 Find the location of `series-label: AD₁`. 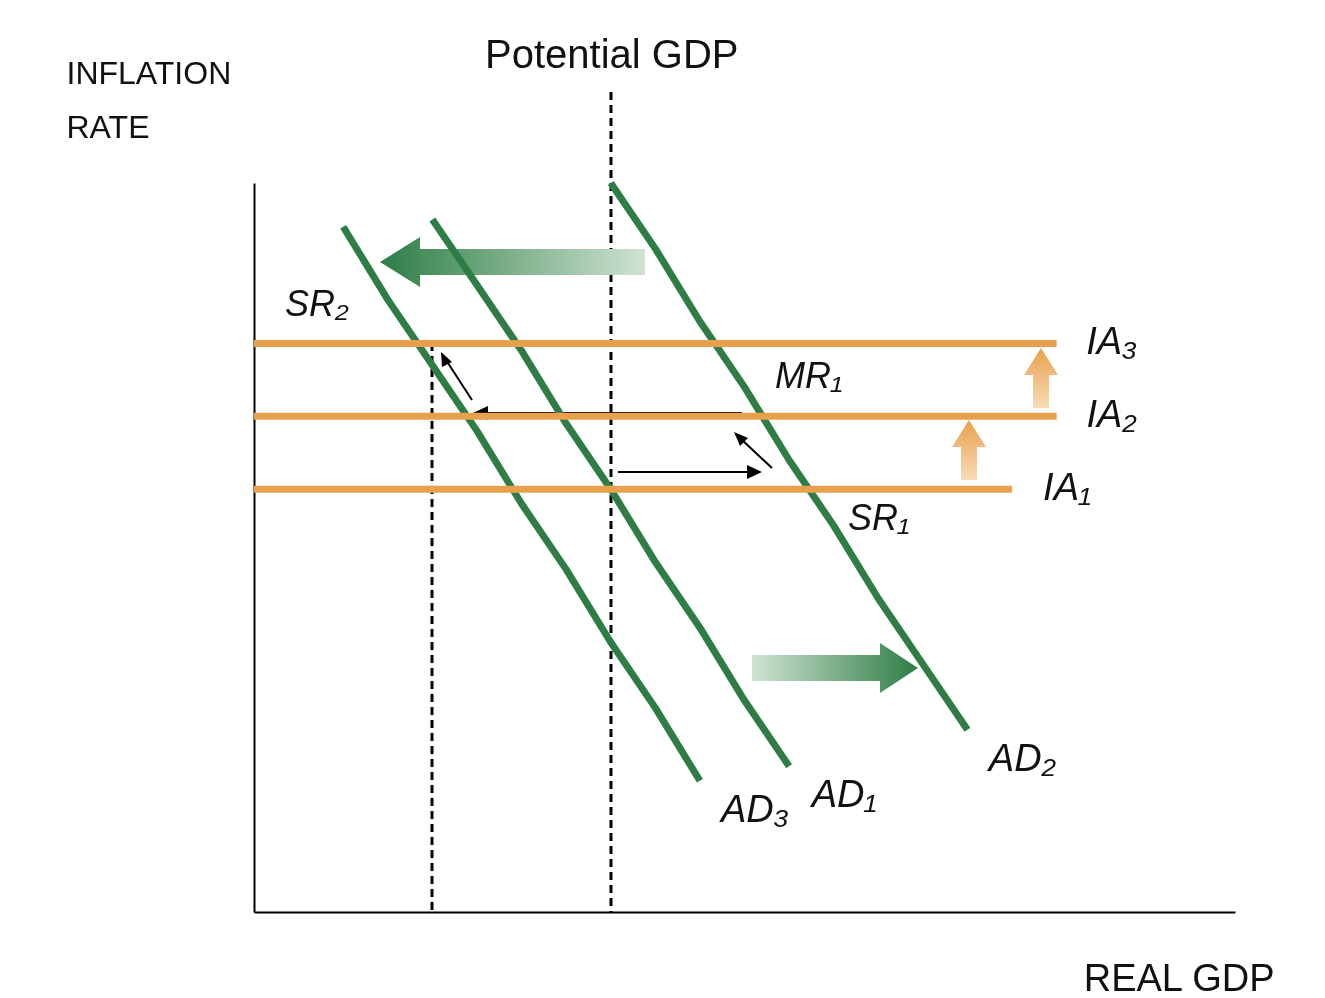

series-label: AD₁ is located at coordinates (843, 794).